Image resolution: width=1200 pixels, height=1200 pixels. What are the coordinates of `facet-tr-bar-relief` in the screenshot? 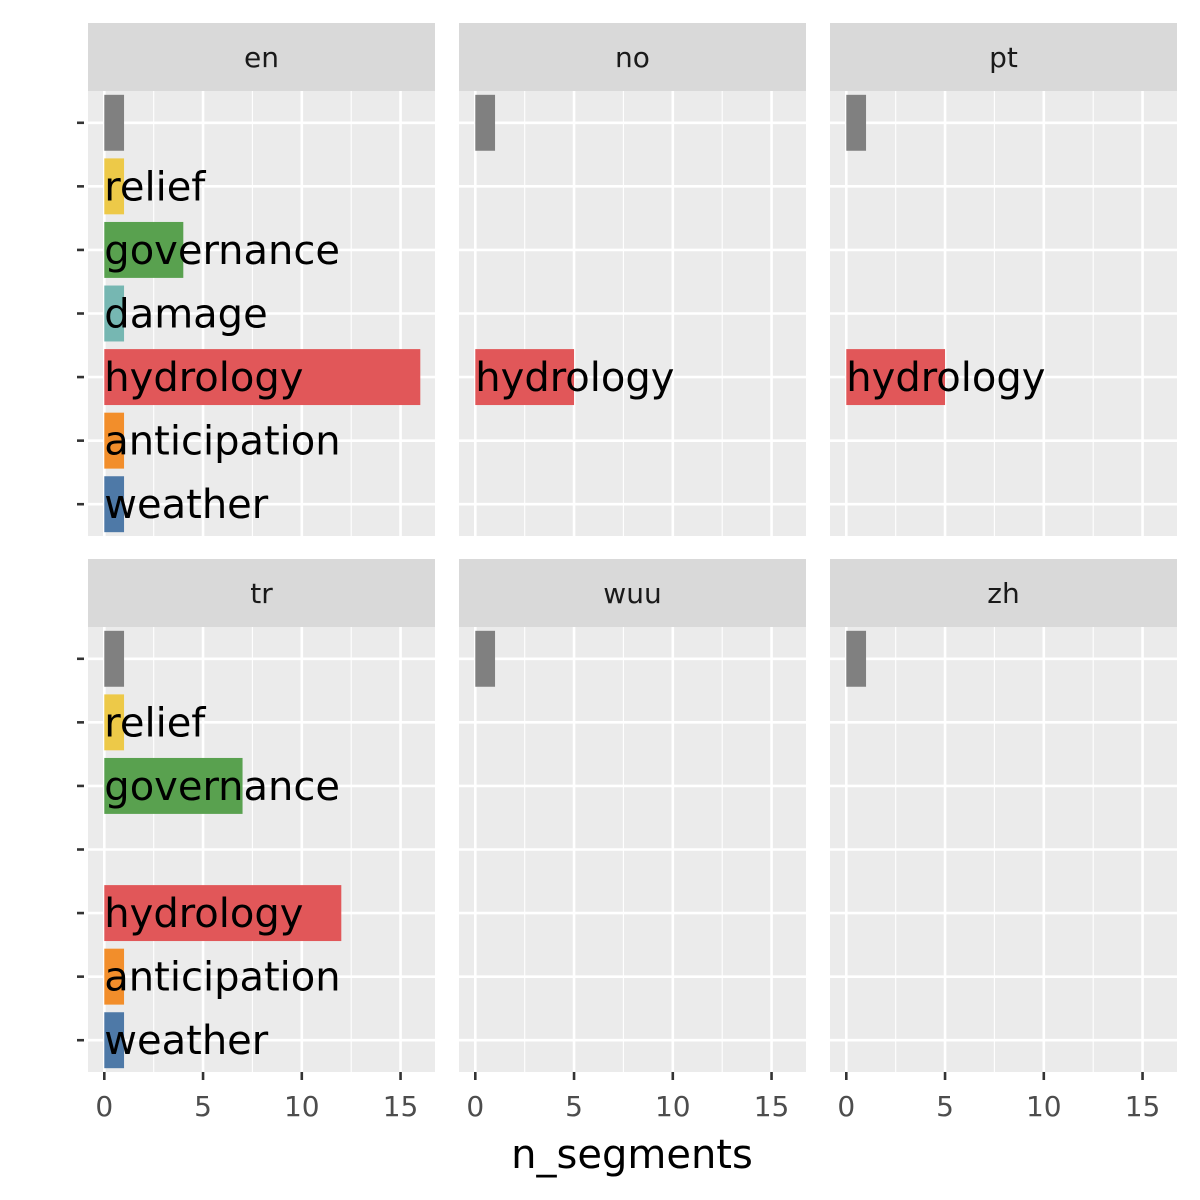 It's located at (114, 722).